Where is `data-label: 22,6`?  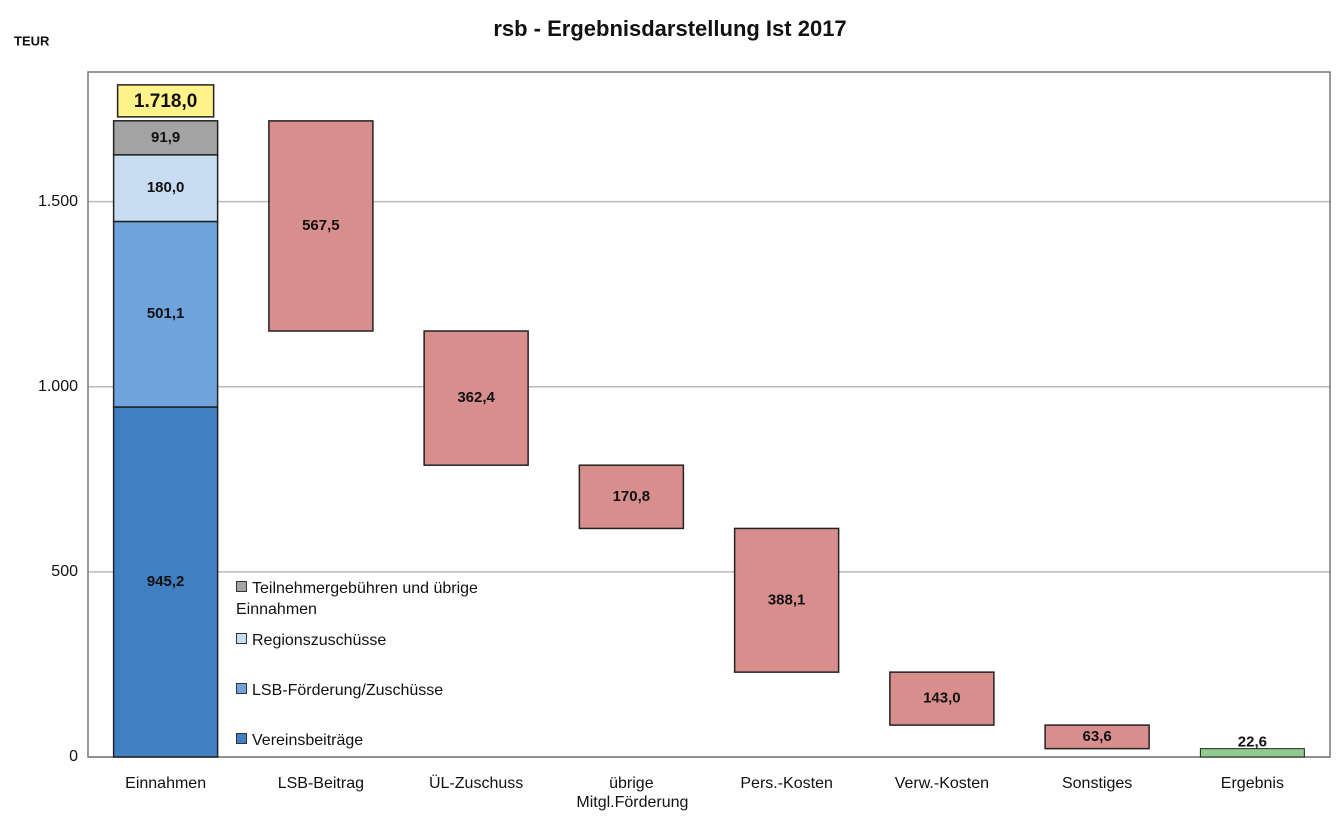 data-label: 22,6 is located at coordinates (1252, 742).